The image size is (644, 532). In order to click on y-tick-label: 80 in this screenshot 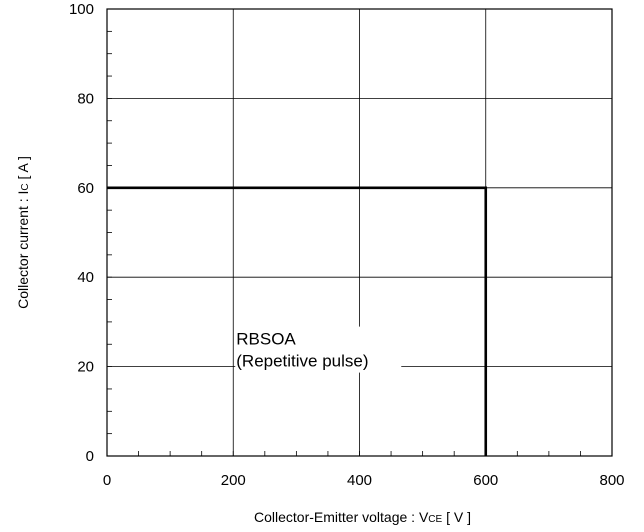, I will do `click(85, 98)`.